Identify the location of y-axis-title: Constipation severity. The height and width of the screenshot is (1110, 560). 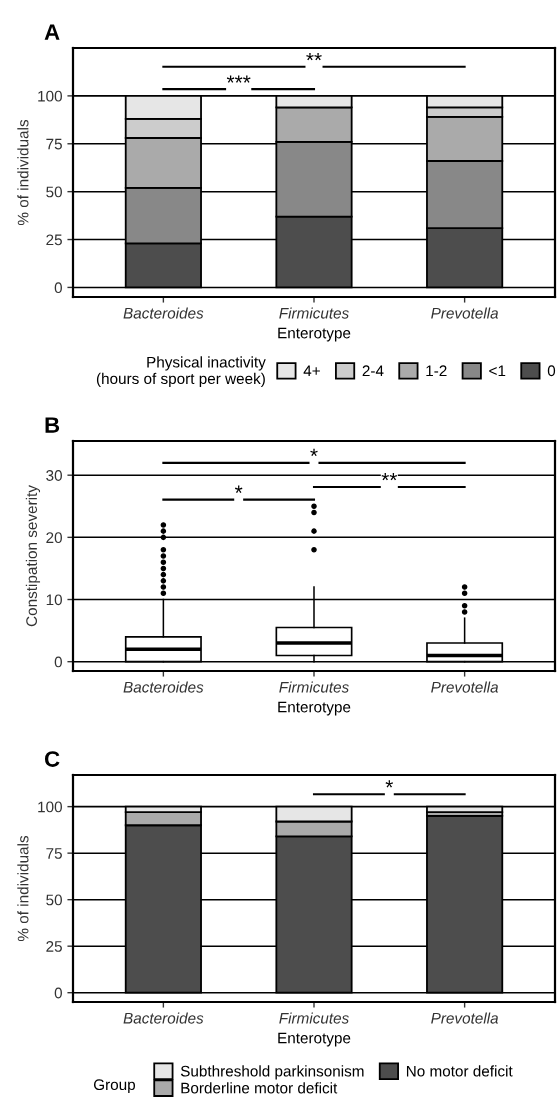
(33, 556).